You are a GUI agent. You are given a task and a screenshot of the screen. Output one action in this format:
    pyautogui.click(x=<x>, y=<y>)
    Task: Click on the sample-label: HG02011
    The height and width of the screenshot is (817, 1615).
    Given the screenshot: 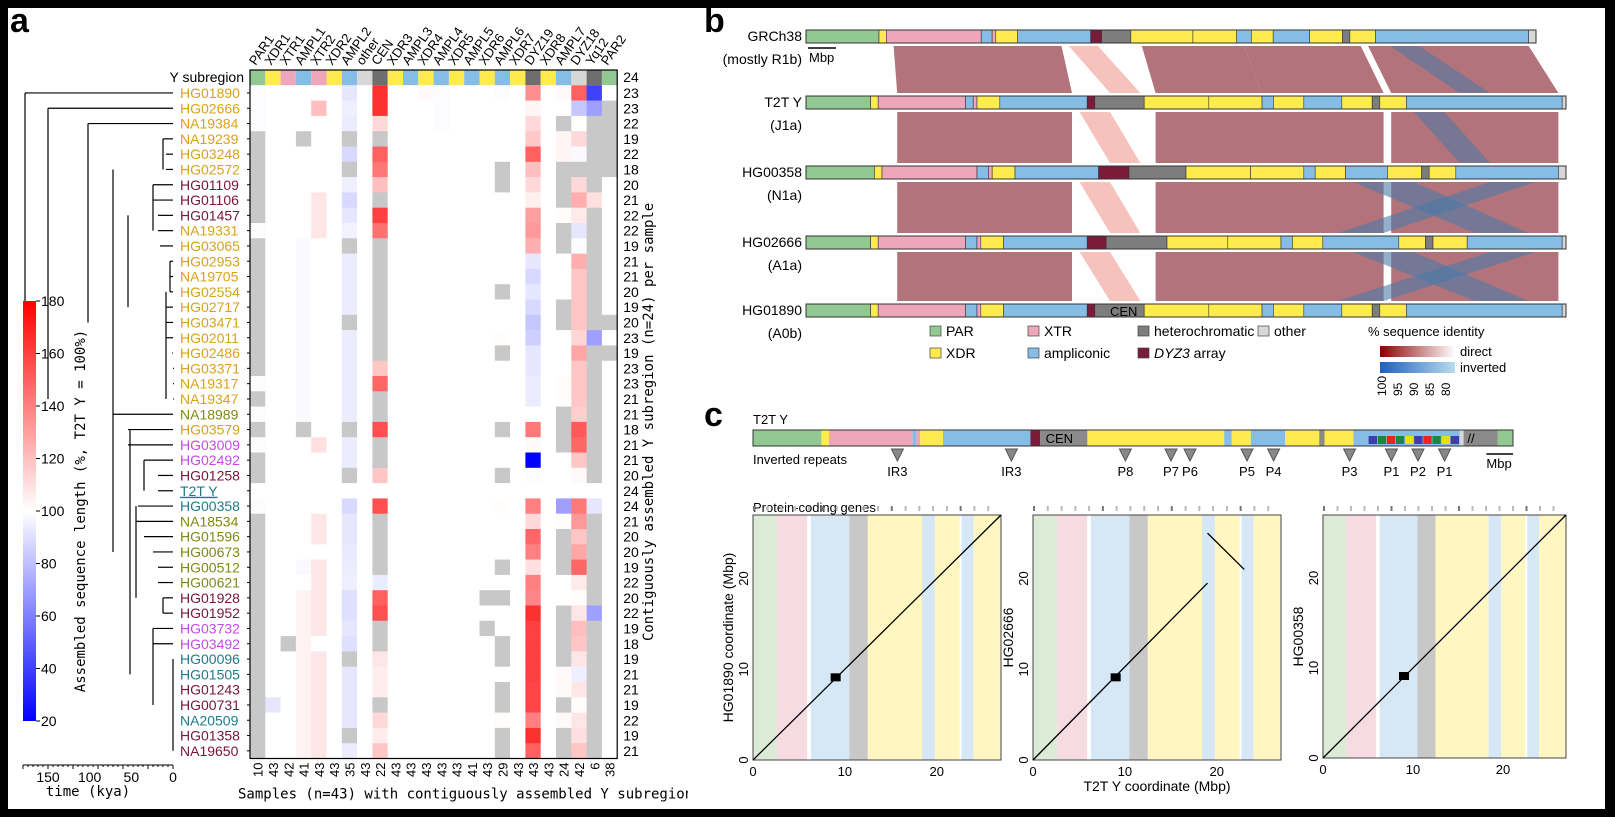 What is the action you would take?
    pyautogui.click(x=209, y=338)
    